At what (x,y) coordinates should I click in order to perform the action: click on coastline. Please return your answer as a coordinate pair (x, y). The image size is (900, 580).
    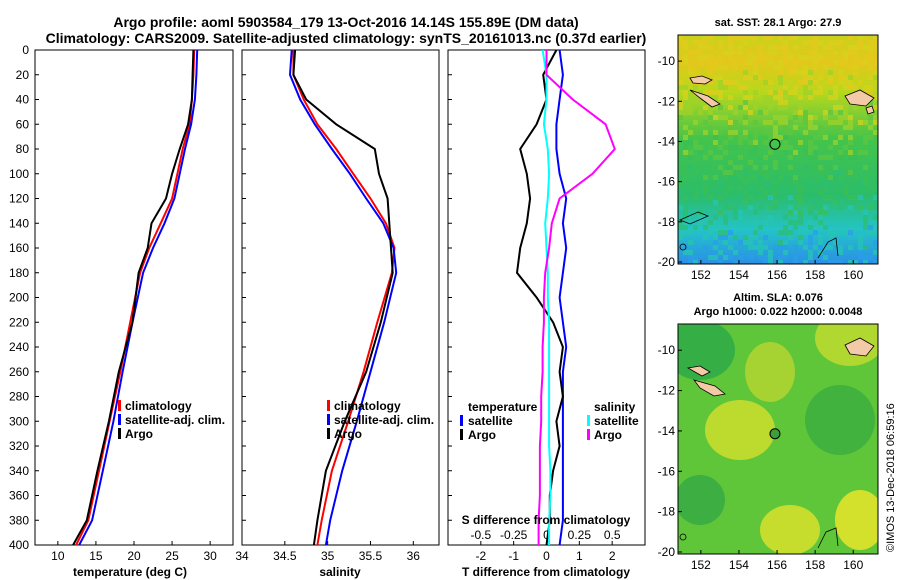
    Looking at the image, I should click on (859, 347).